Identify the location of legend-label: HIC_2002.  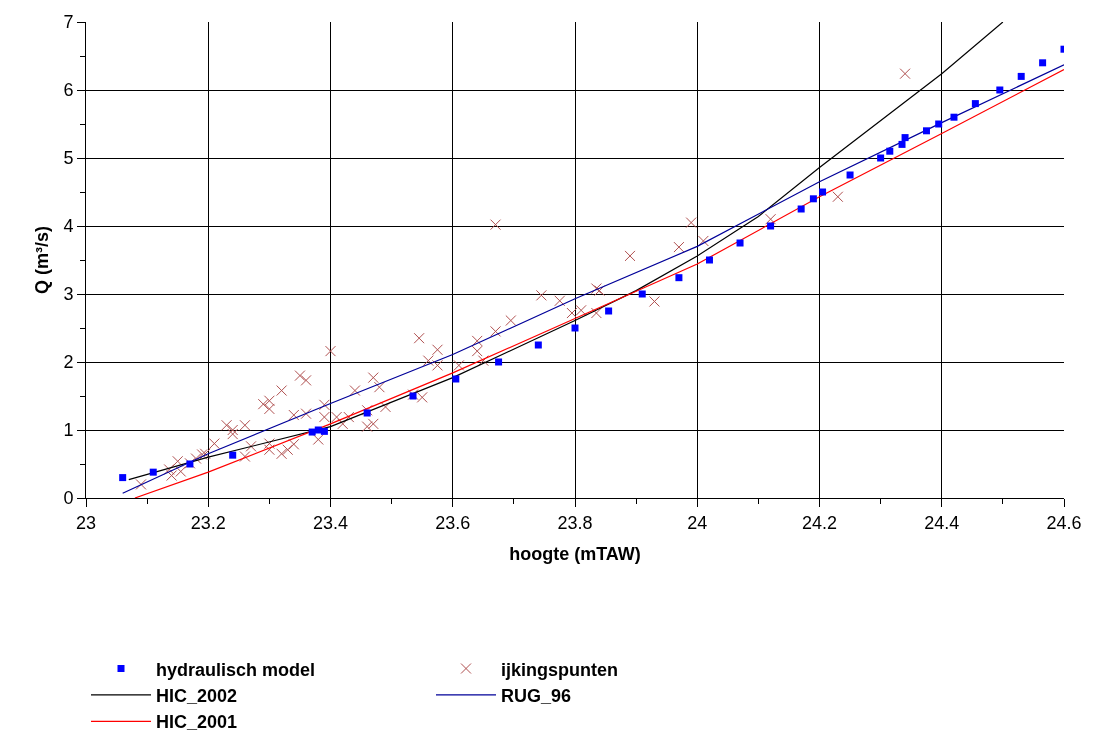
(197, 695).